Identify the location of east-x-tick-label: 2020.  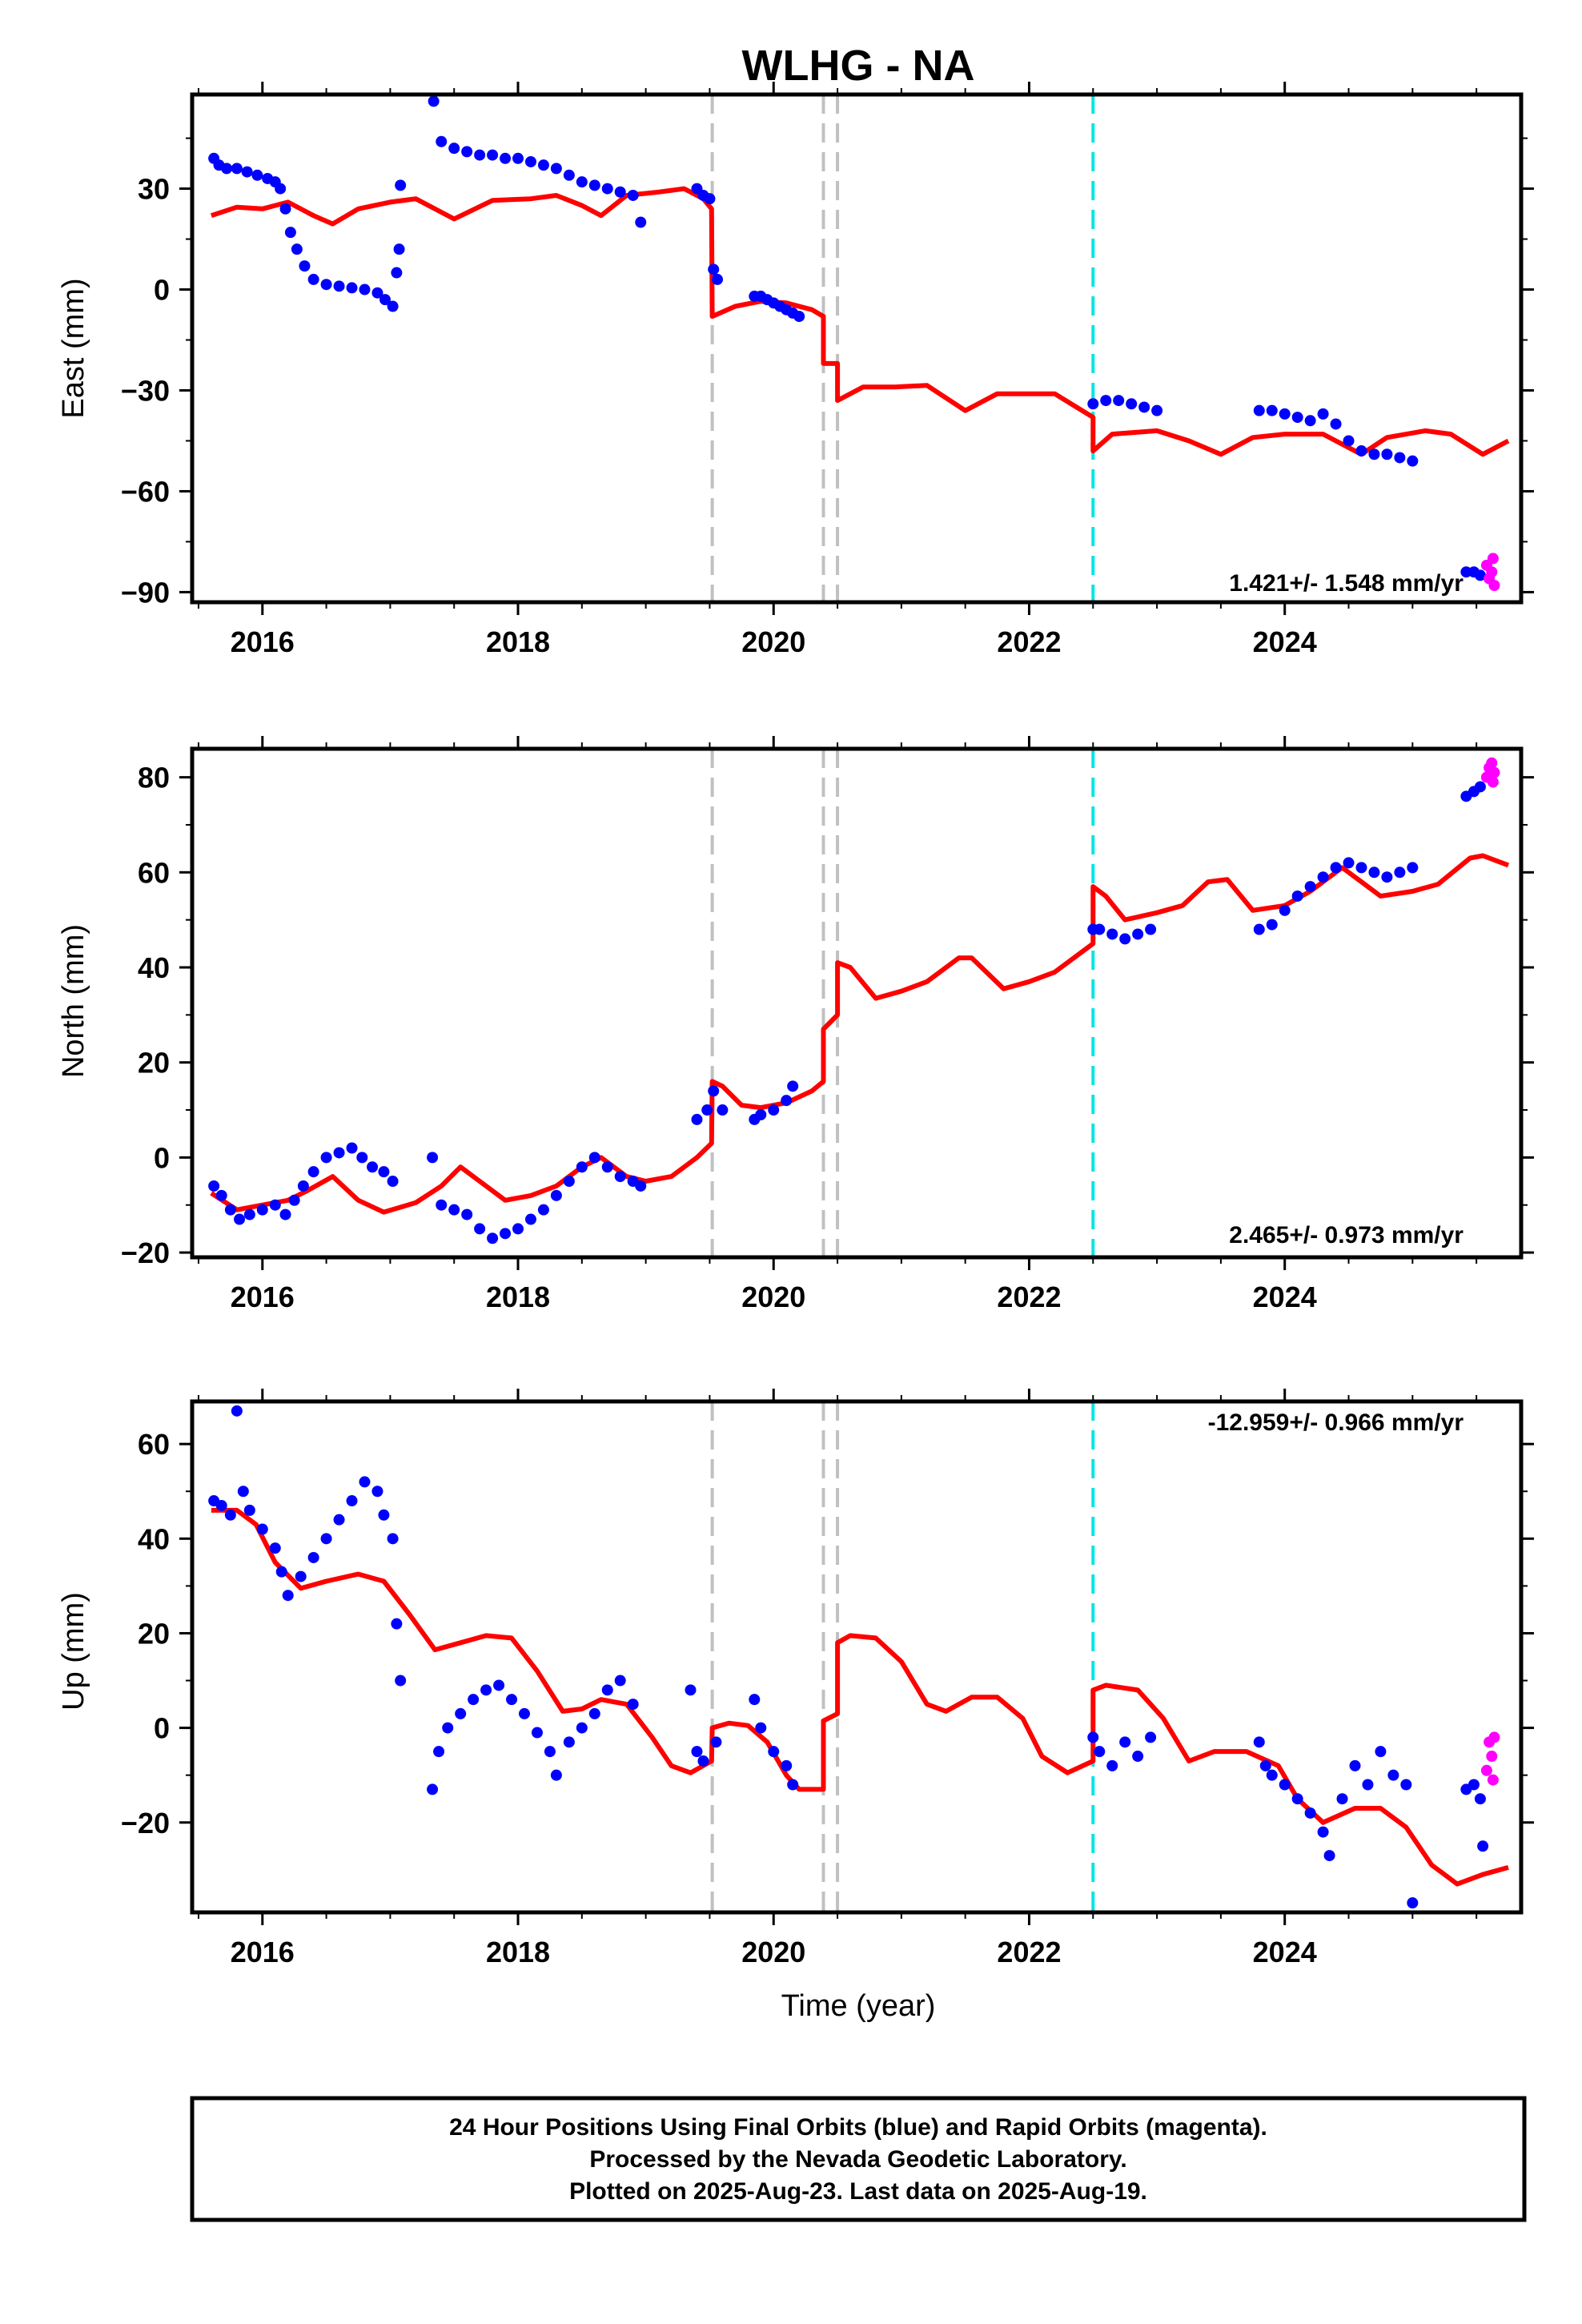
(773, 641).